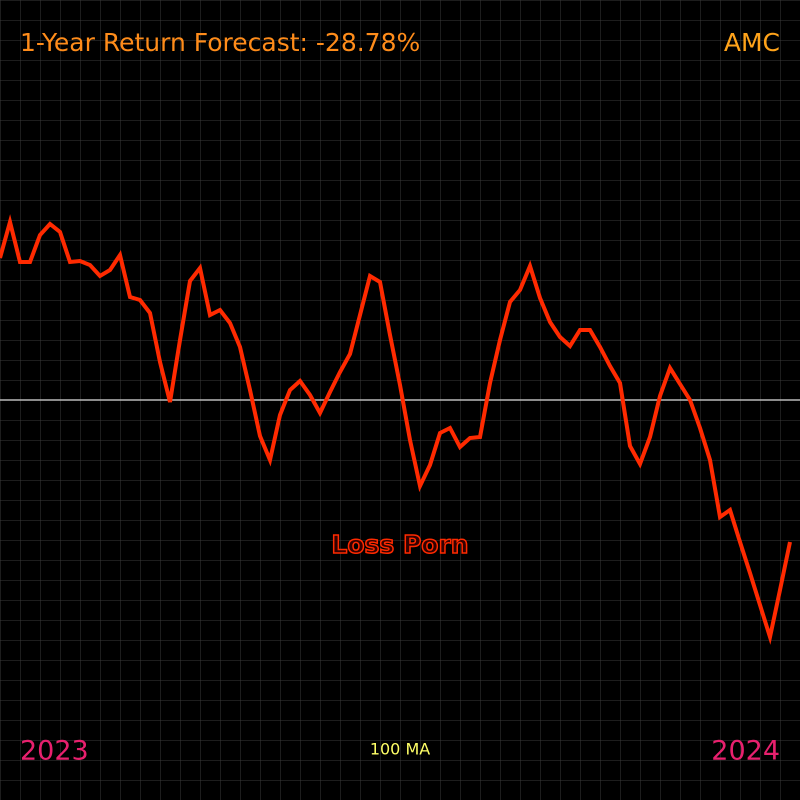  What do you see at coordinates (54, 751) in the screenshot?
I see `start-label: 2023` at bounding box center [54, 751].